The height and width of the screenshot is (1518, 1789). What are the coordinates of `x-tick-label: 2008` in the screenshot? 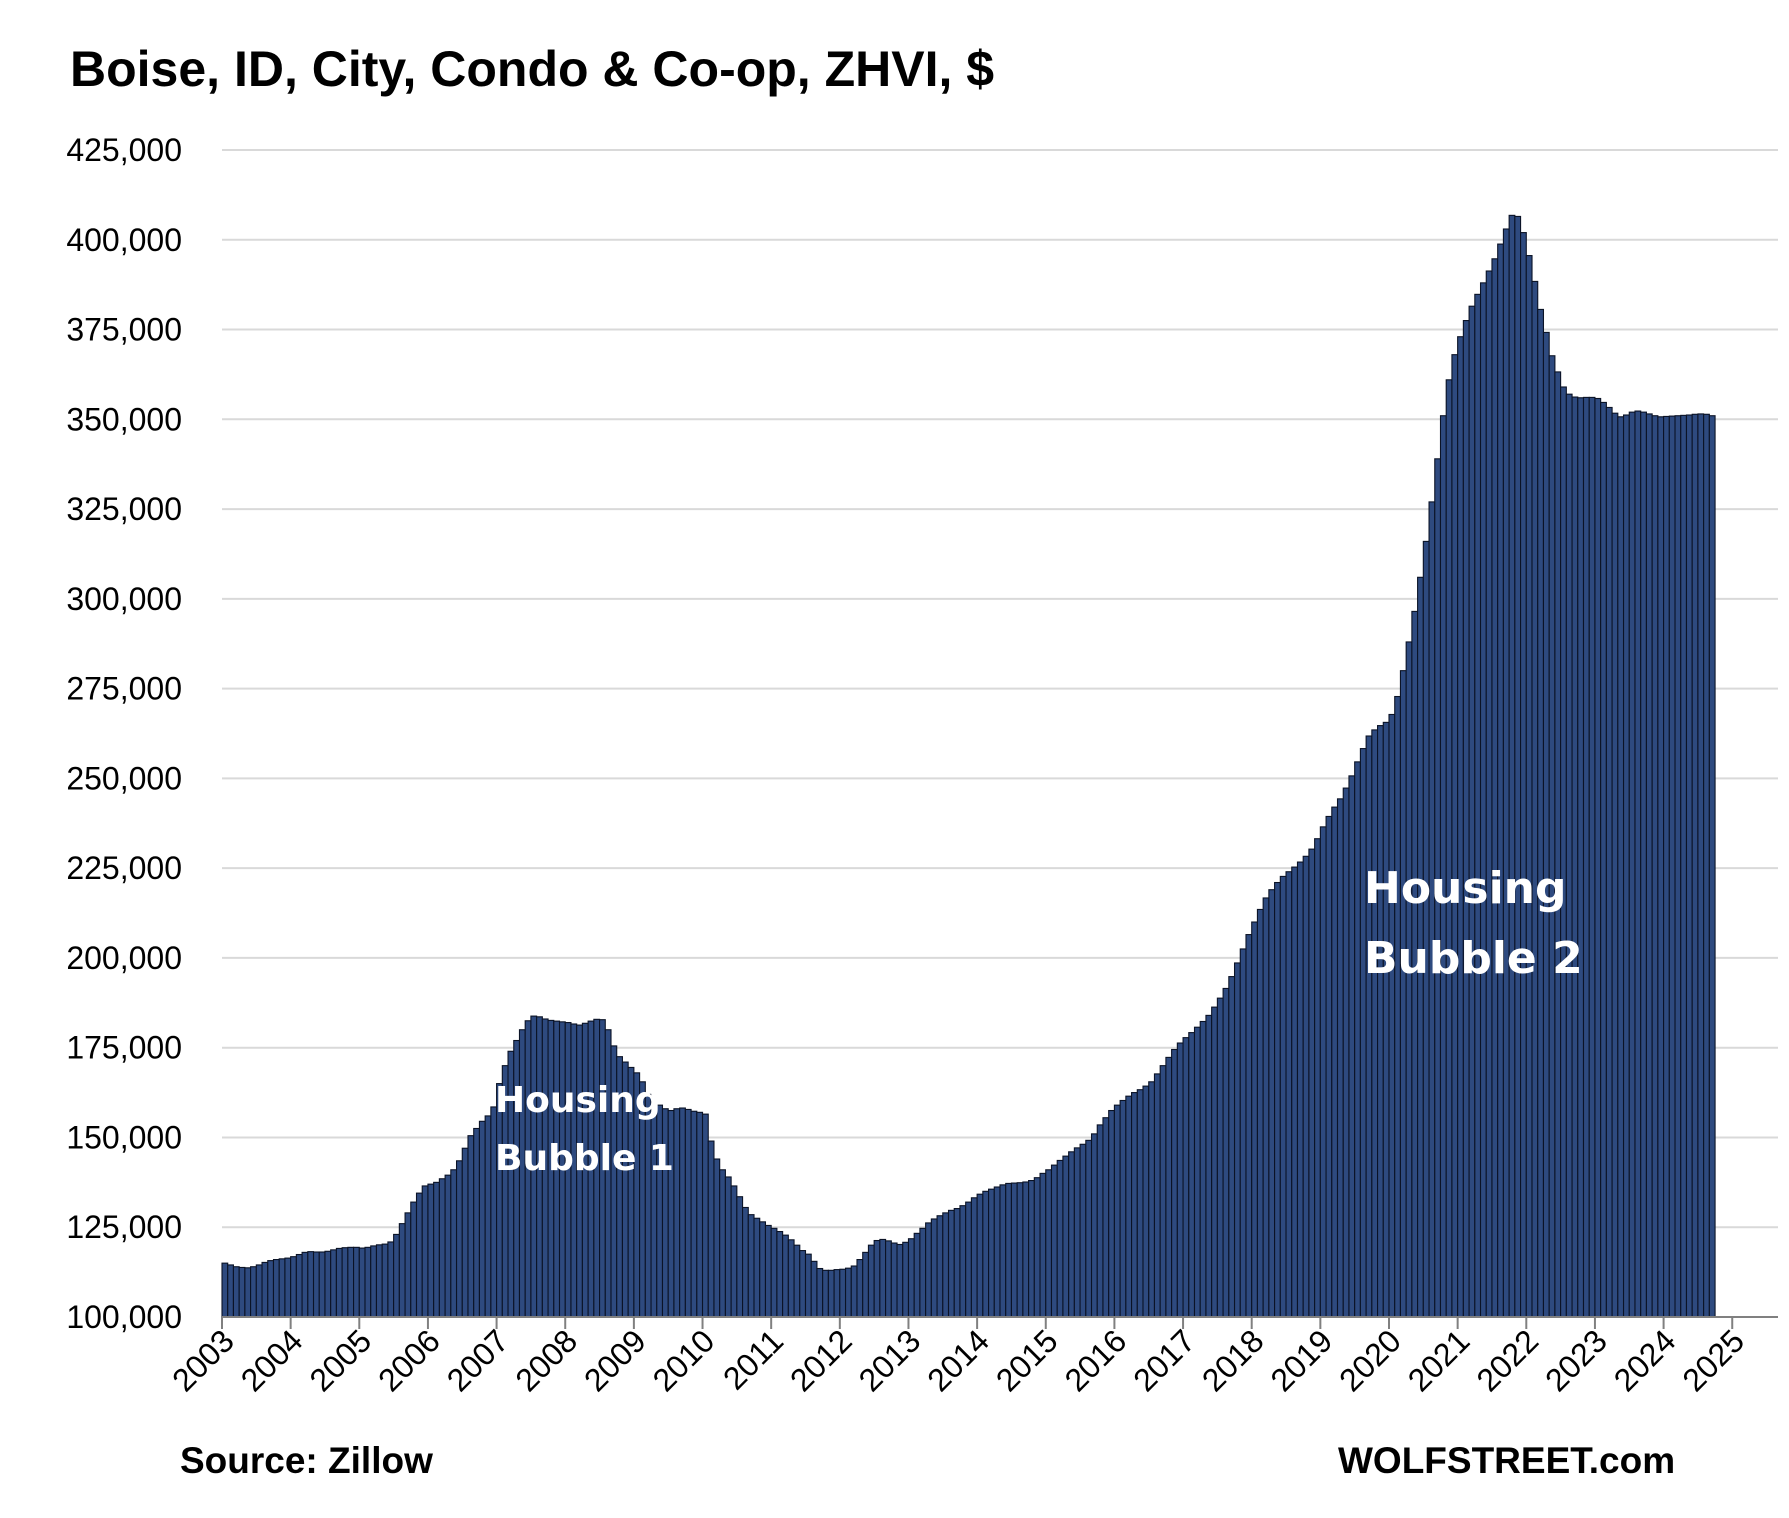 It's located at (546, 1360).